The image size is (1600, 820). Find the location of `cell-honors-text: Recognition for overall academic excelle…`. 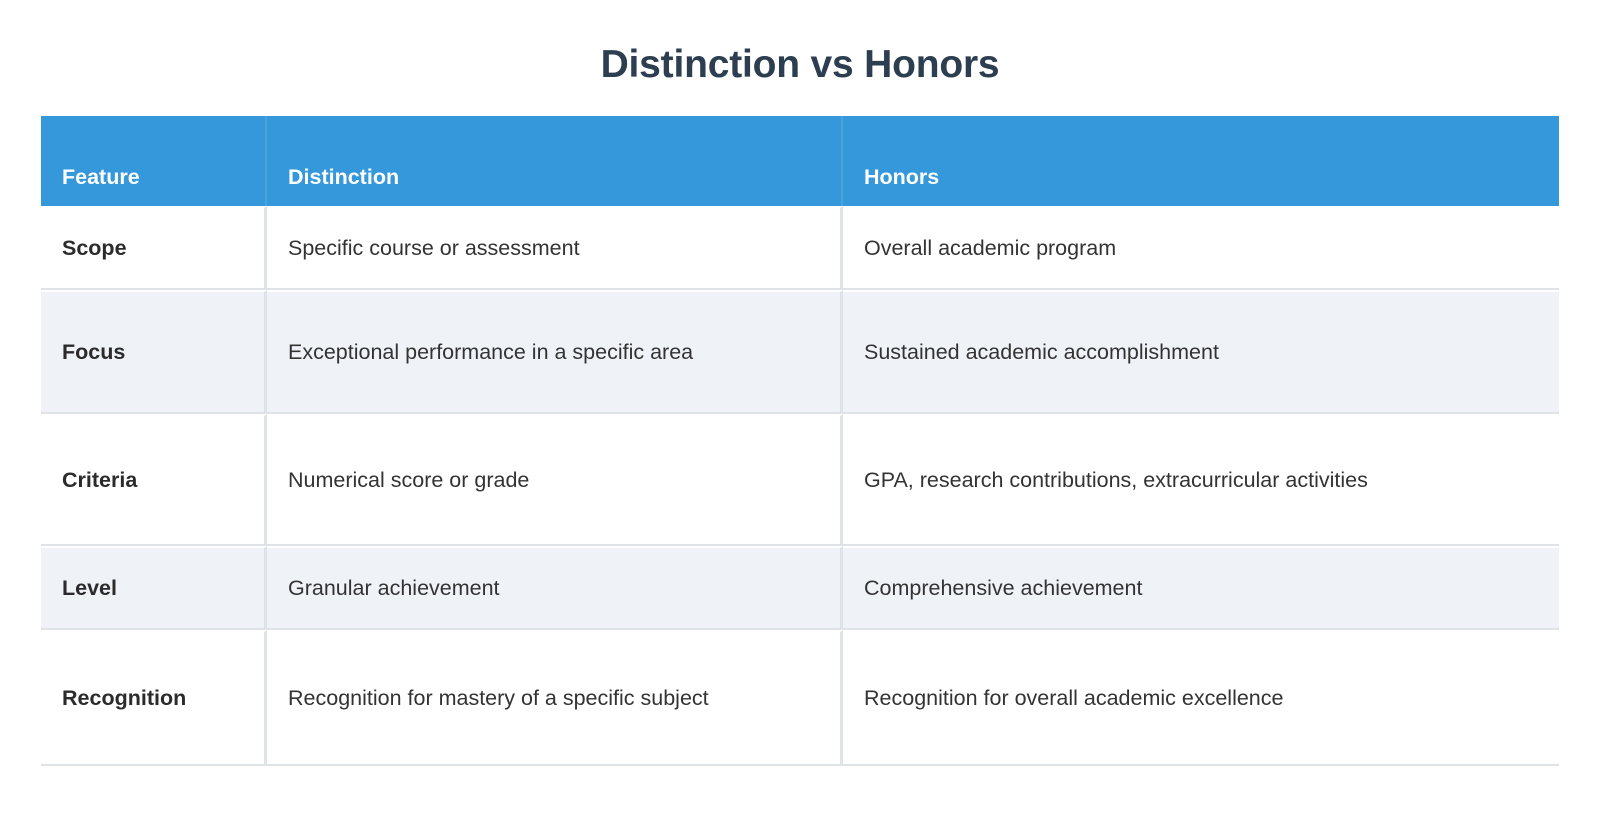

cell-honors-text: Recognition for overall academic excelle… is located at coordinates (1074, 697).